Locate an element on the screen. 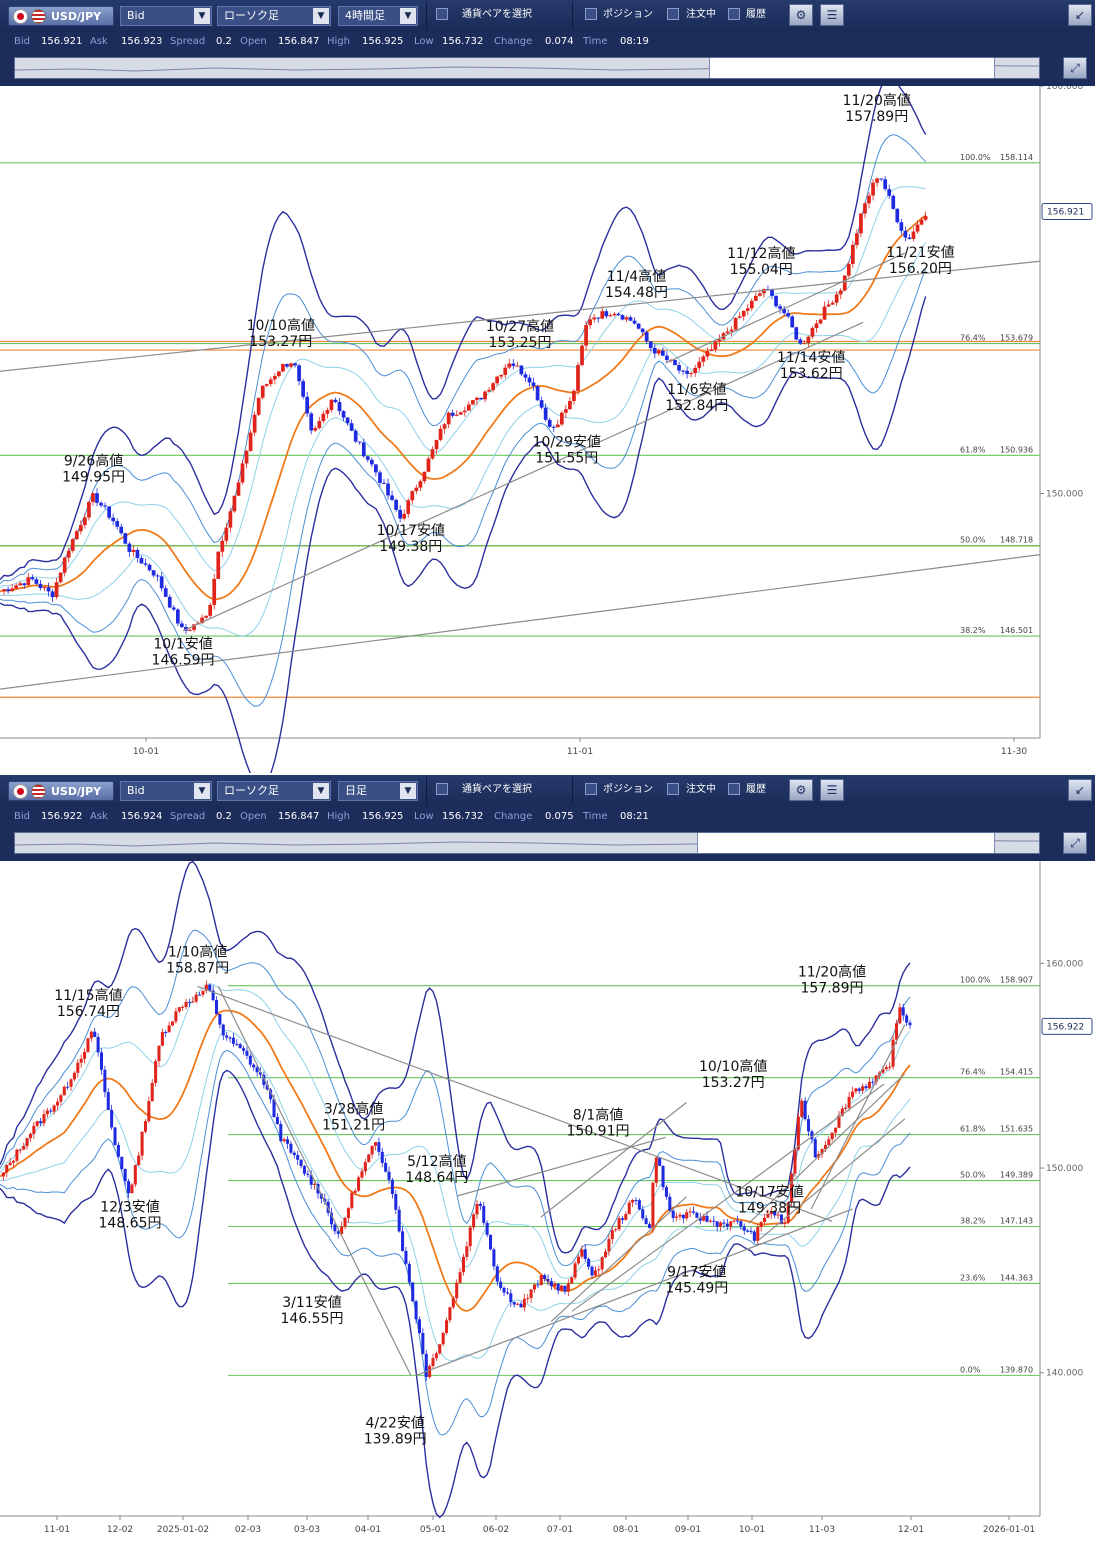  position-label: ポジション is located at coordinates (628, 789).